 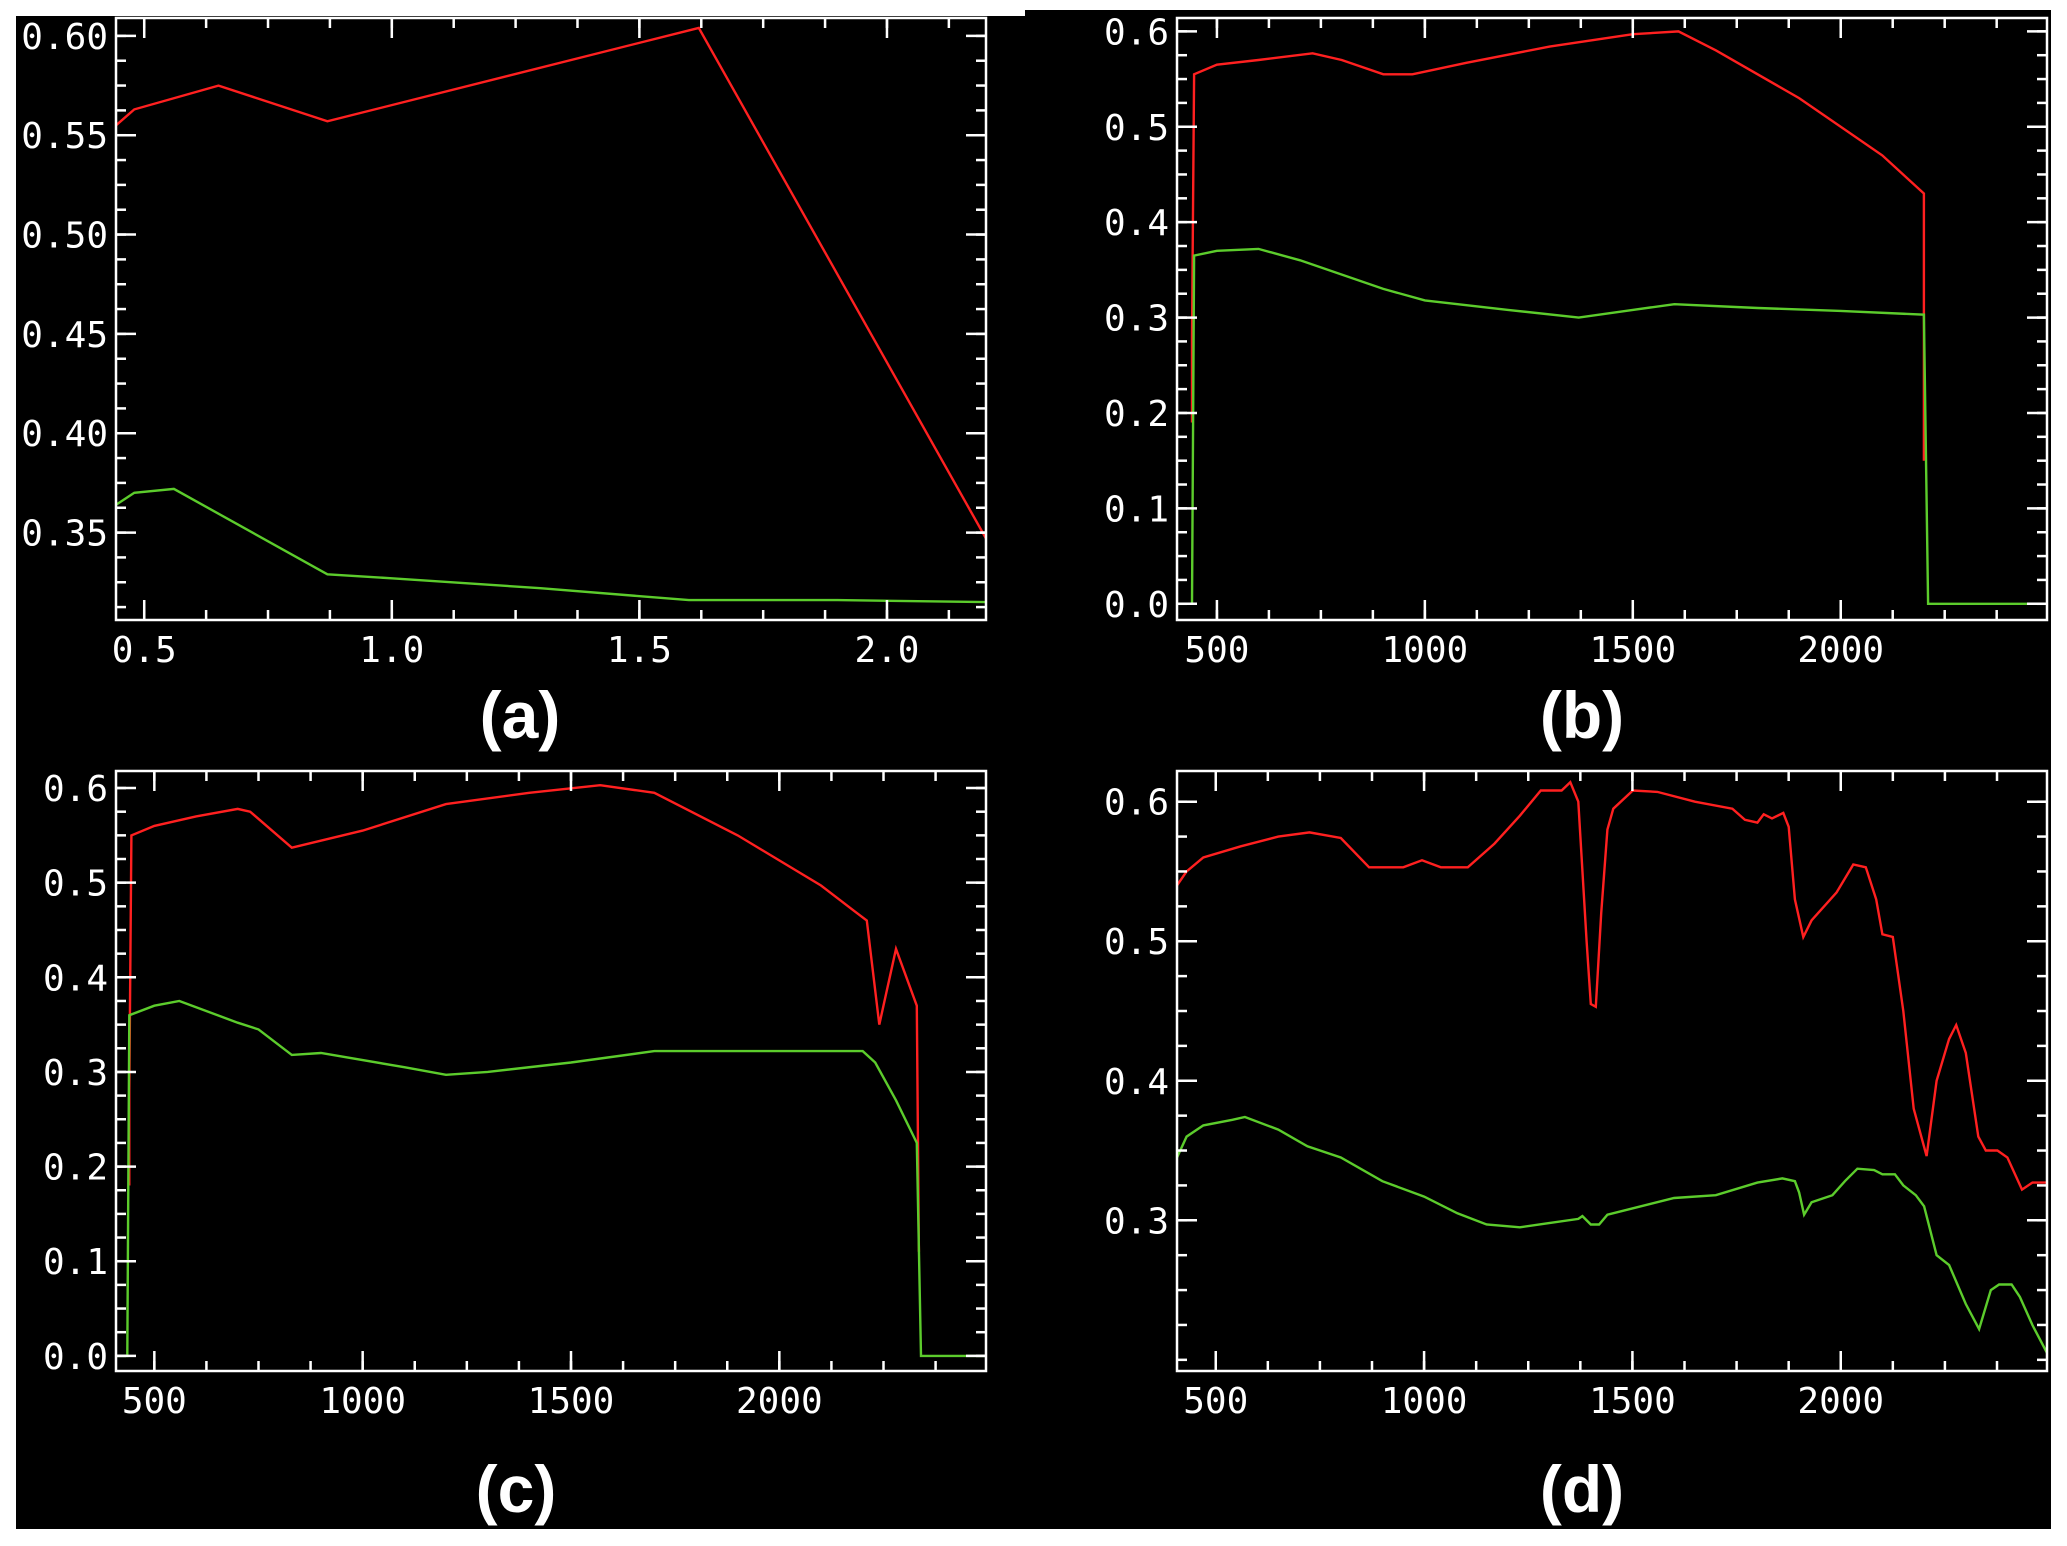 What do you see at coordinates (64, 534) in the screenshot?
I see `y-tick-label: 0.35` at bounding box center [64, 534].